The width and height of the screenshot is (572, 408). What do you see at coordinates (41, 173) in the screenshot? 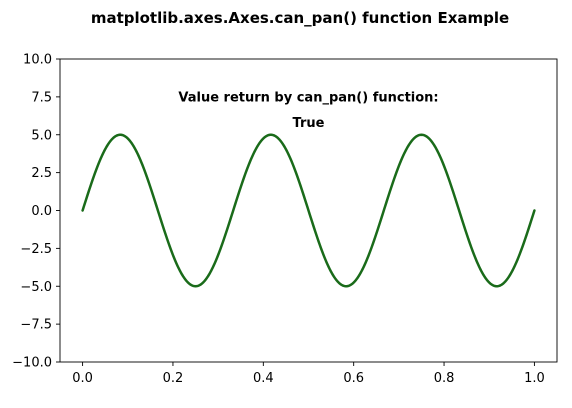
I see `y-tick-label: 2.5` at bounding box center [41, 173].